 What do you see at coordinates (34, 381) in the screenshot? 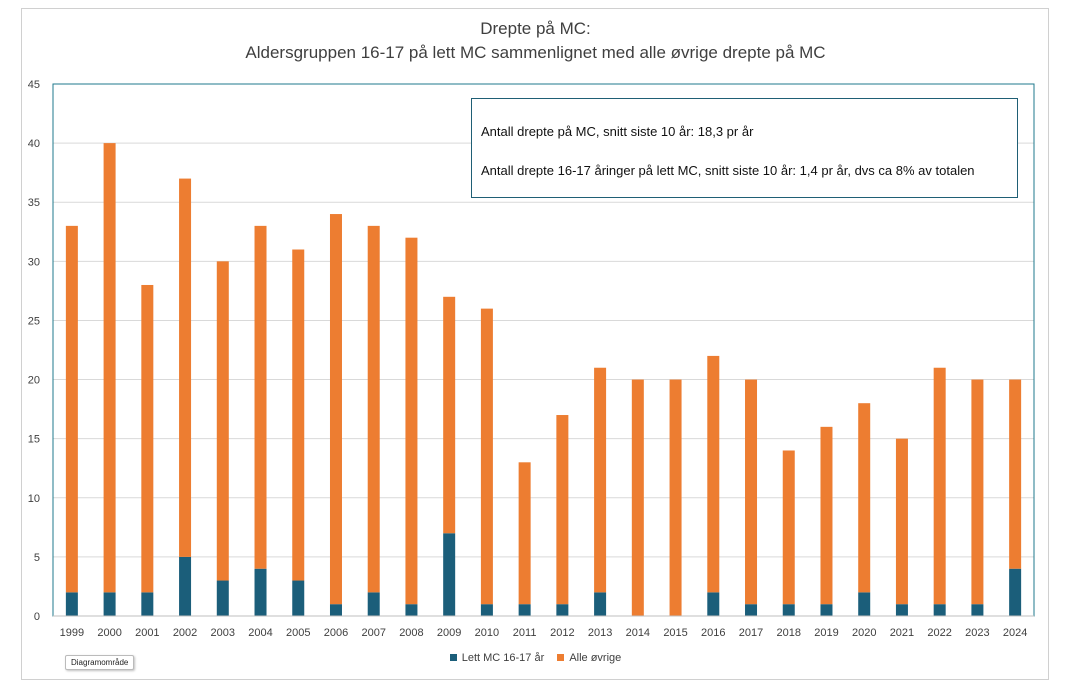
I see `y-tick-label: 20` at bounding box center [34, 381].